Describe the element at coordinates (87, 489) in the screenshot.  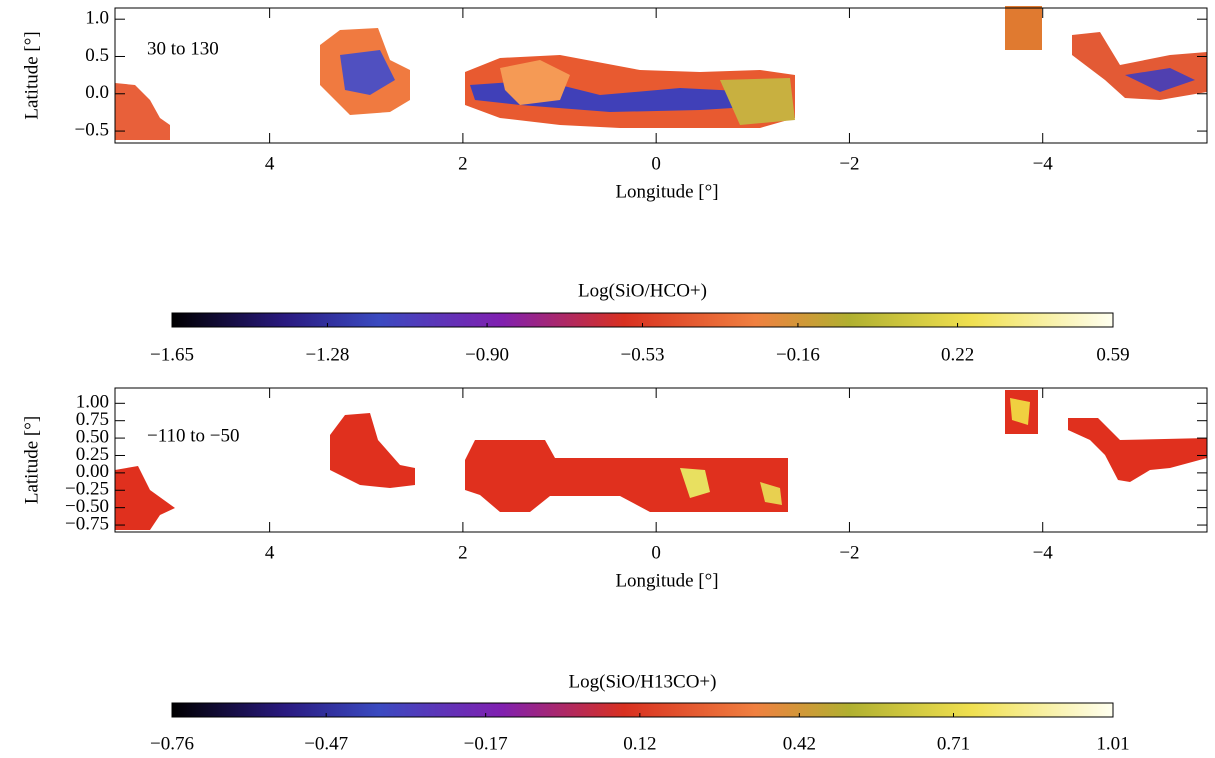
I see `y-tick-label: −0.25` at that location.